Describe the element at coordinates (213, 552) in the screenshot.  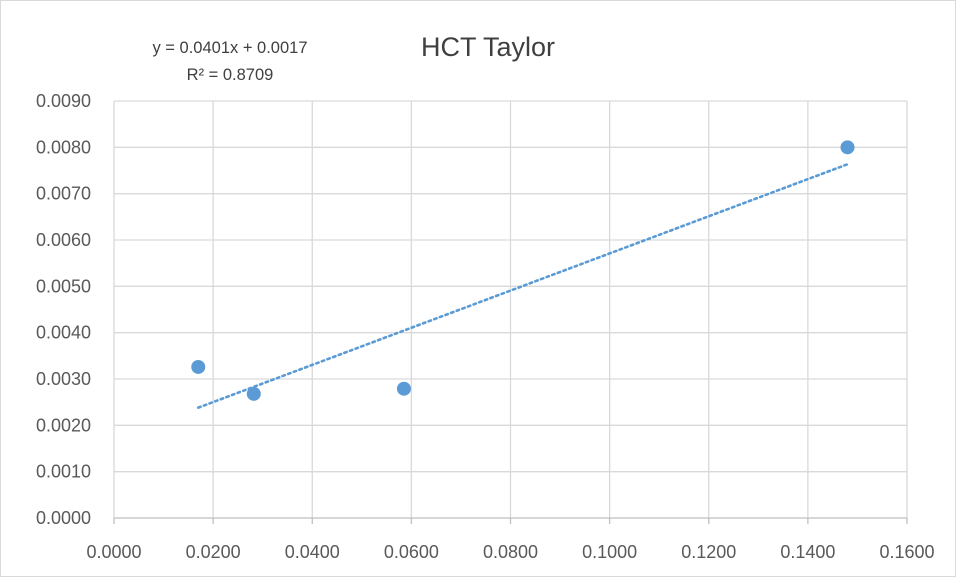
I see `x-tick-label: 0.0200` at that location.